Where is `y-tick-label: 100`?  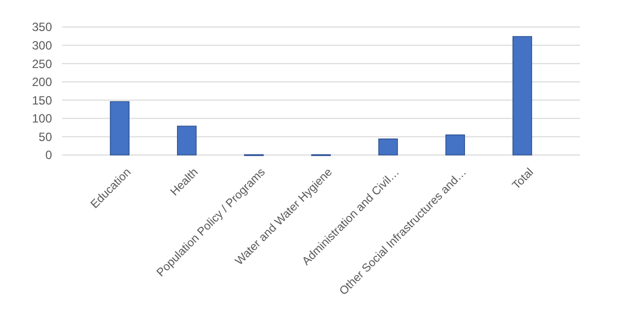
y-tick-label: 100 is located at coordinates (42, 119).